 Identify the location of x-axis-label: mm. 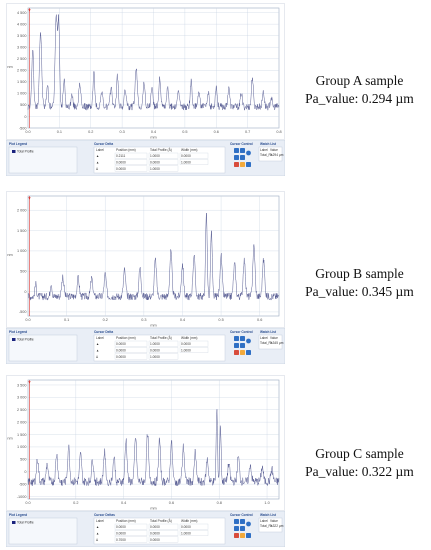
(153, 509).